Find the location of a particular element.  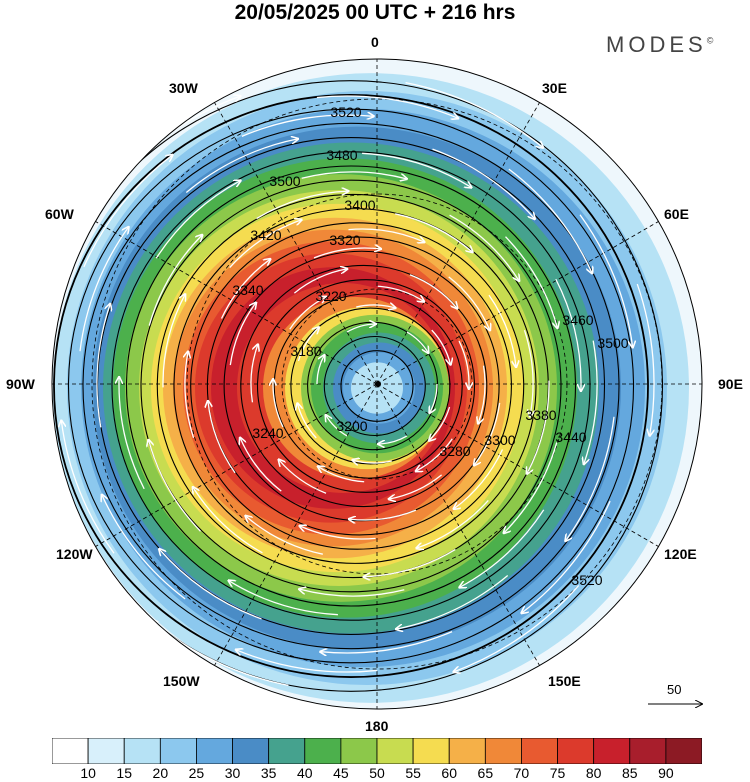

colorbar-label: 20 is located at coordinates (160, 773).